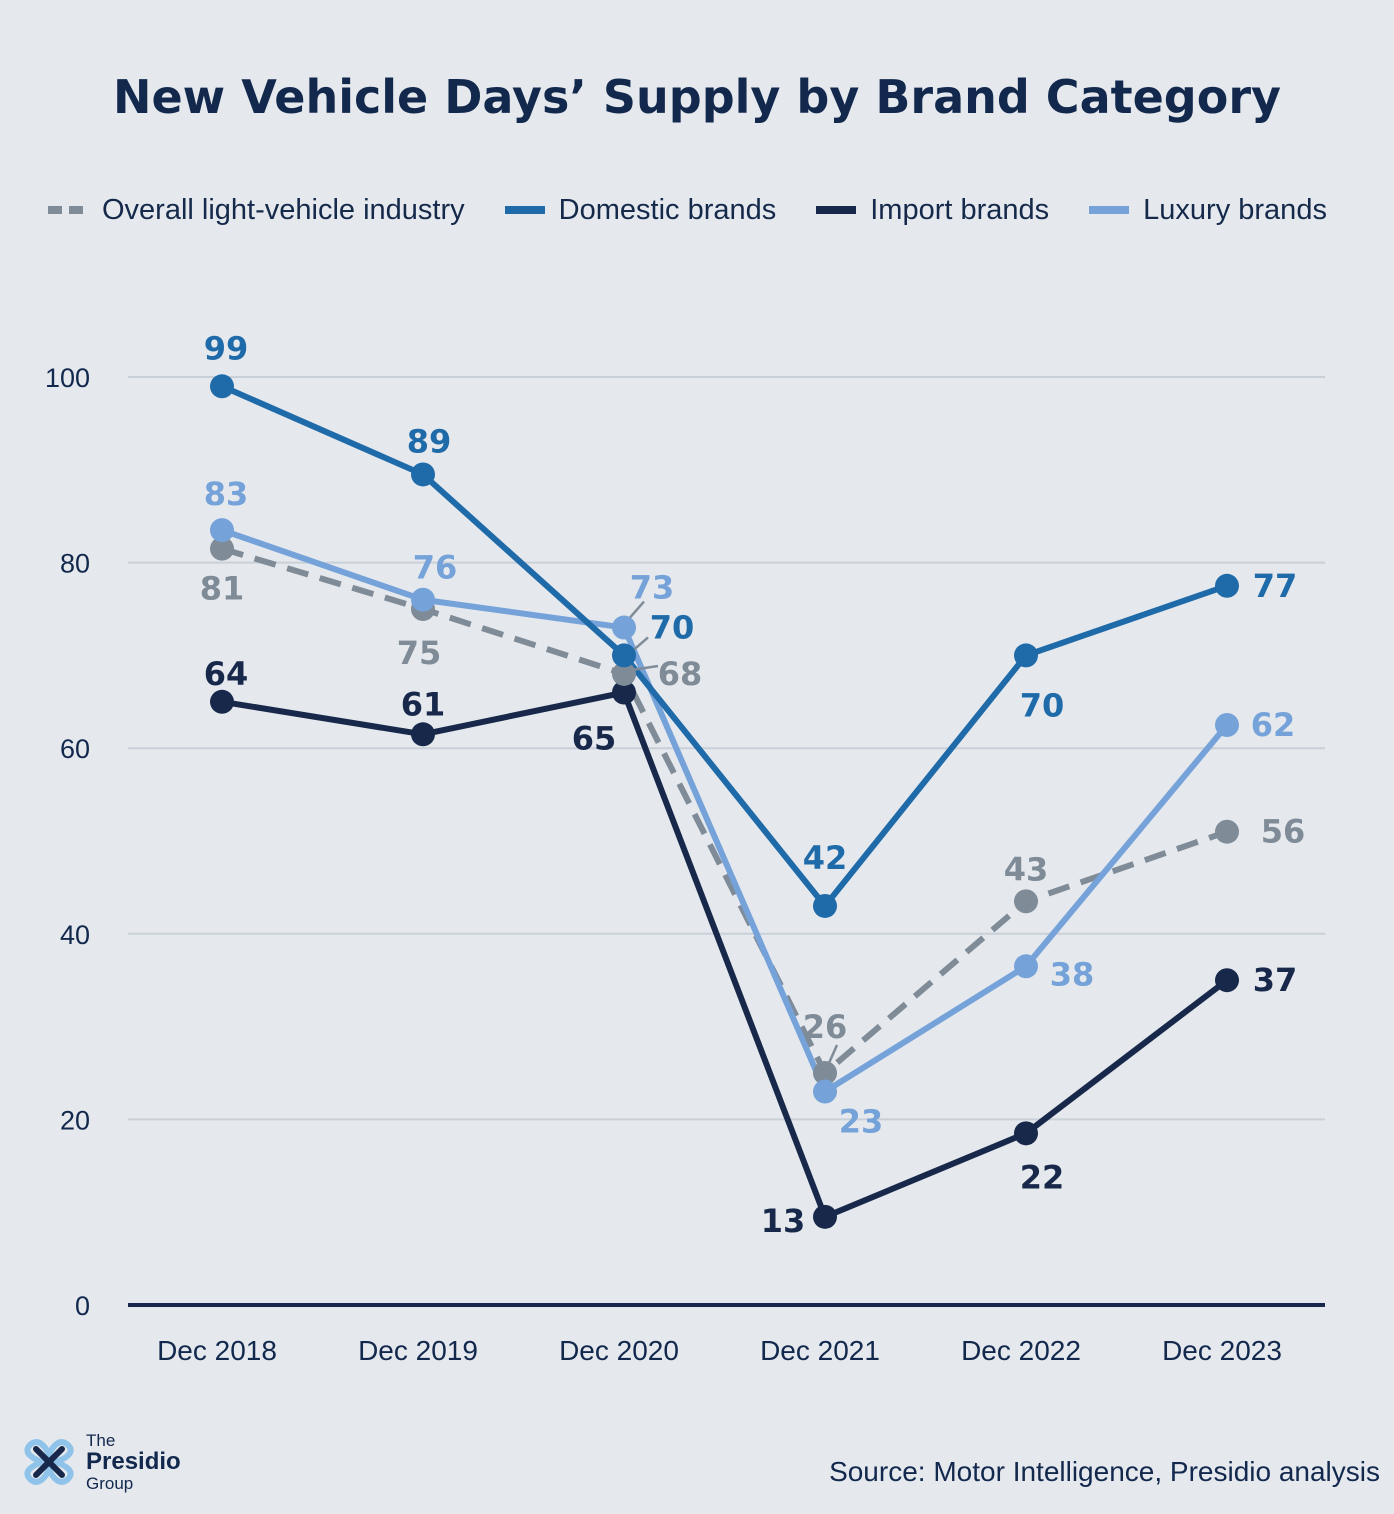  Describe the element at coordinates (825, 1027) in the screenshot. I see `data-label-overall: 26` at that location.